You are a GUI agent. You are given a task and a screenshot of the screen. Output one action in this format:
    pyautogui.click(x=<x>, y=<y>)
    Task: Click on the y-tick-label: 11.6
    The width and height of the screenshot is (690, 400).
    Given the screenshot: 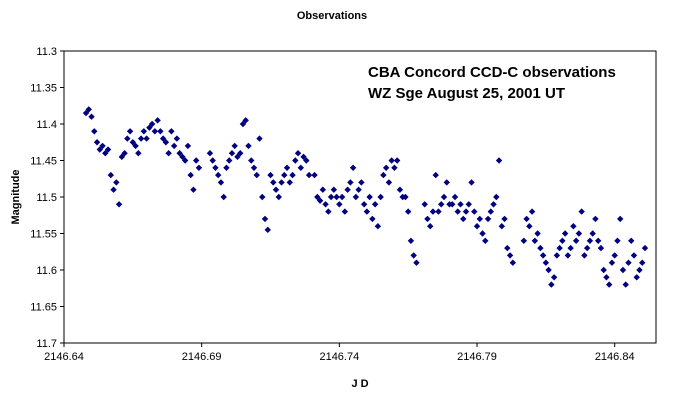 What is the action you would take?
    pyautogui.click(x=46, y=271)
    